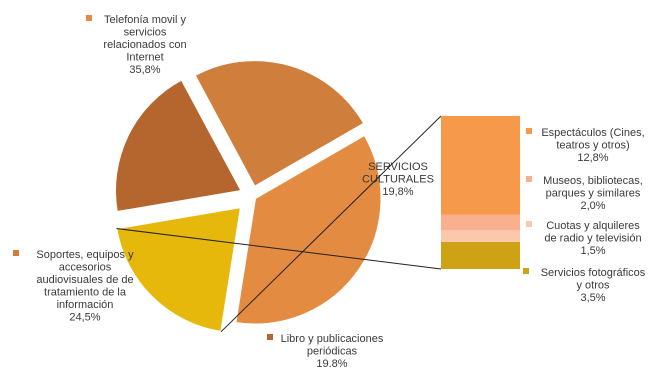 This screenshot has width=656, height=369. I want to click on slice-label-4-line-4: tratamiento de la, so click(85, 293).